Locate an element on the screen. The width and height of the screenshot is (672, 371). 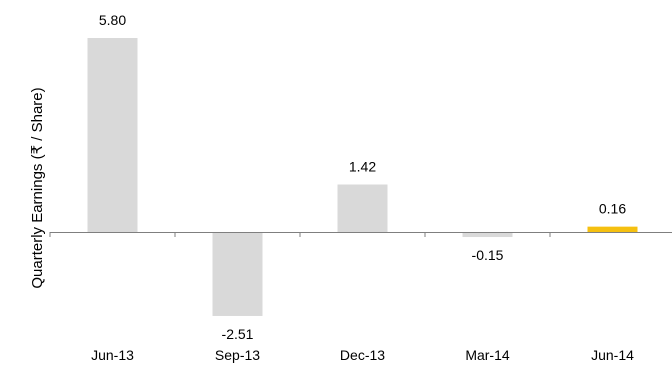
x-tick-label-dec-13: Dec-13 is located at coordinates (362, 355).